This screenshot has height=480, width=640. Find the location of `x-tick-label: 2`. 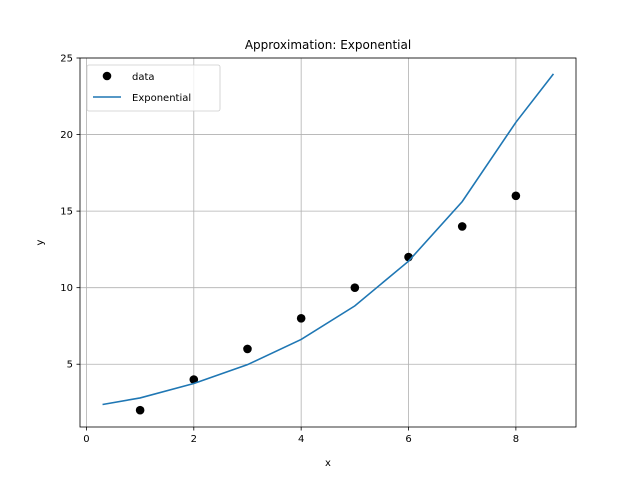

x-tick-label: 2 is located at coordinates (194, 439).